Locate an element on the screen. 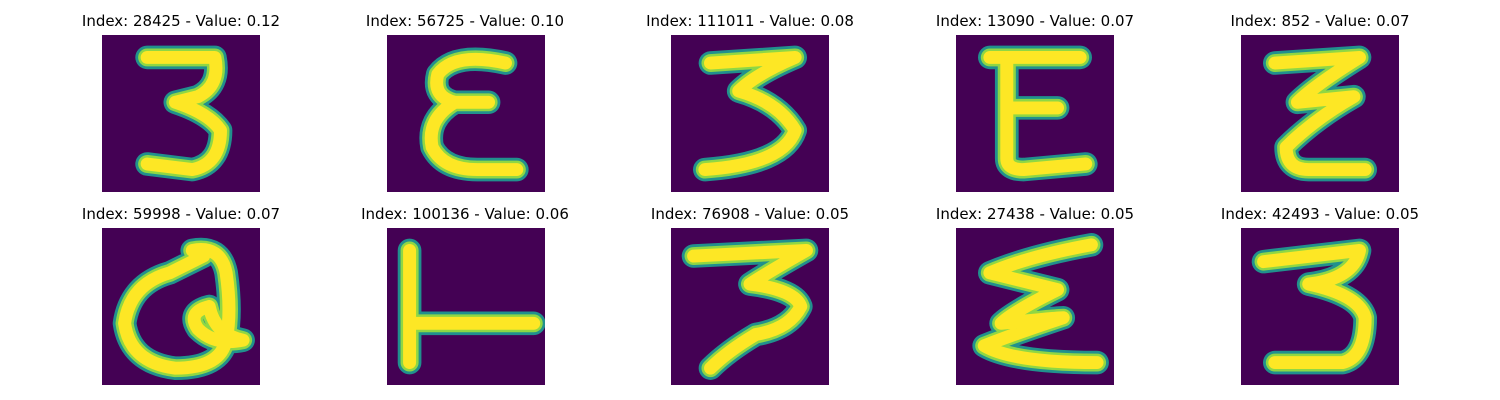 The width and height of the screenshot is (1500, 400). glyph-image-t is located at coordinates (466, 306).